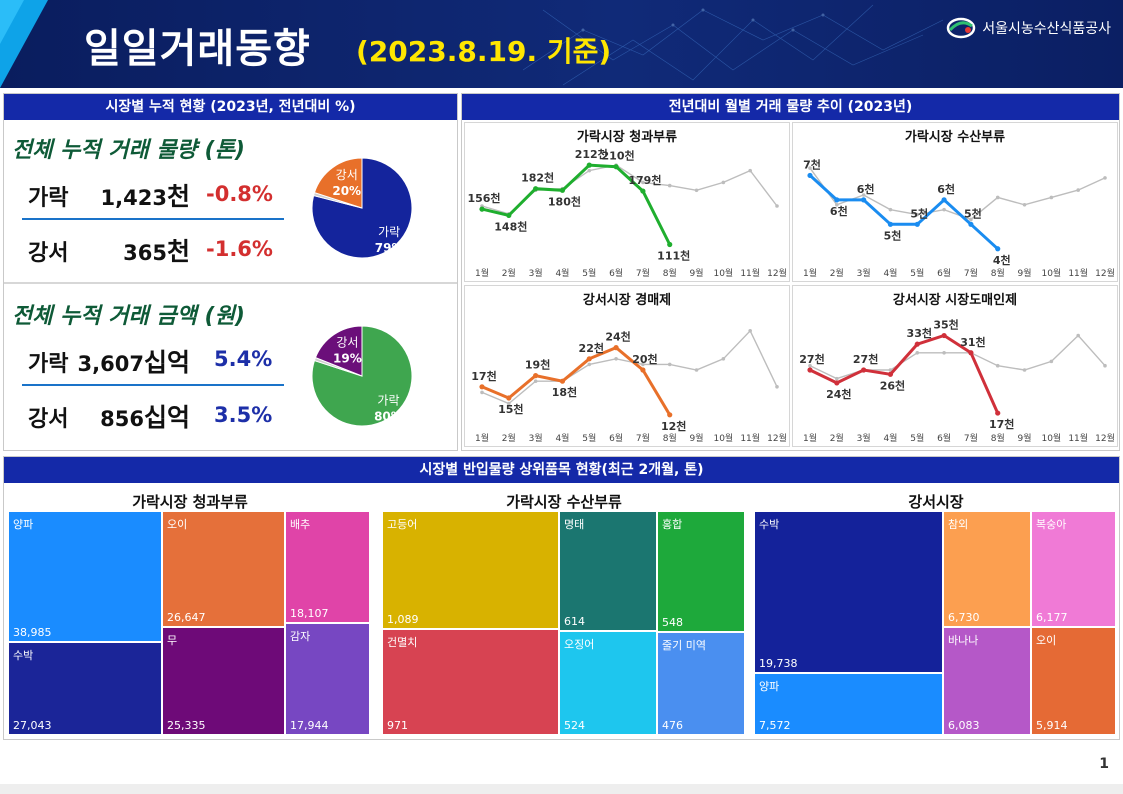  Describe the element at coordinates (48, 198) in the screenshot. I see `volume-garak-label: 가락` at that location.